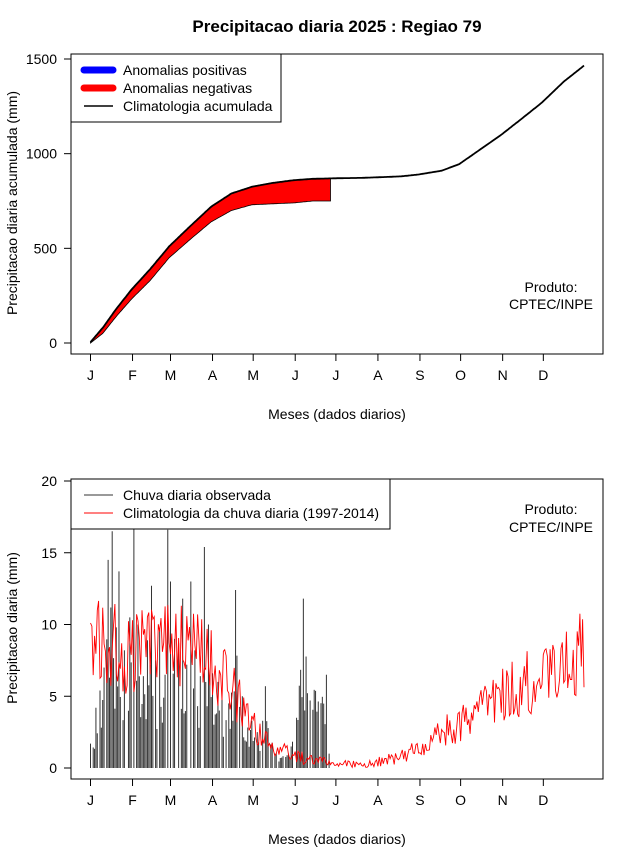  What do you see at coordinates (460, 800) in the screenshot?
I see `daily-x-tick-label: O` at bounding box center [460, 800].